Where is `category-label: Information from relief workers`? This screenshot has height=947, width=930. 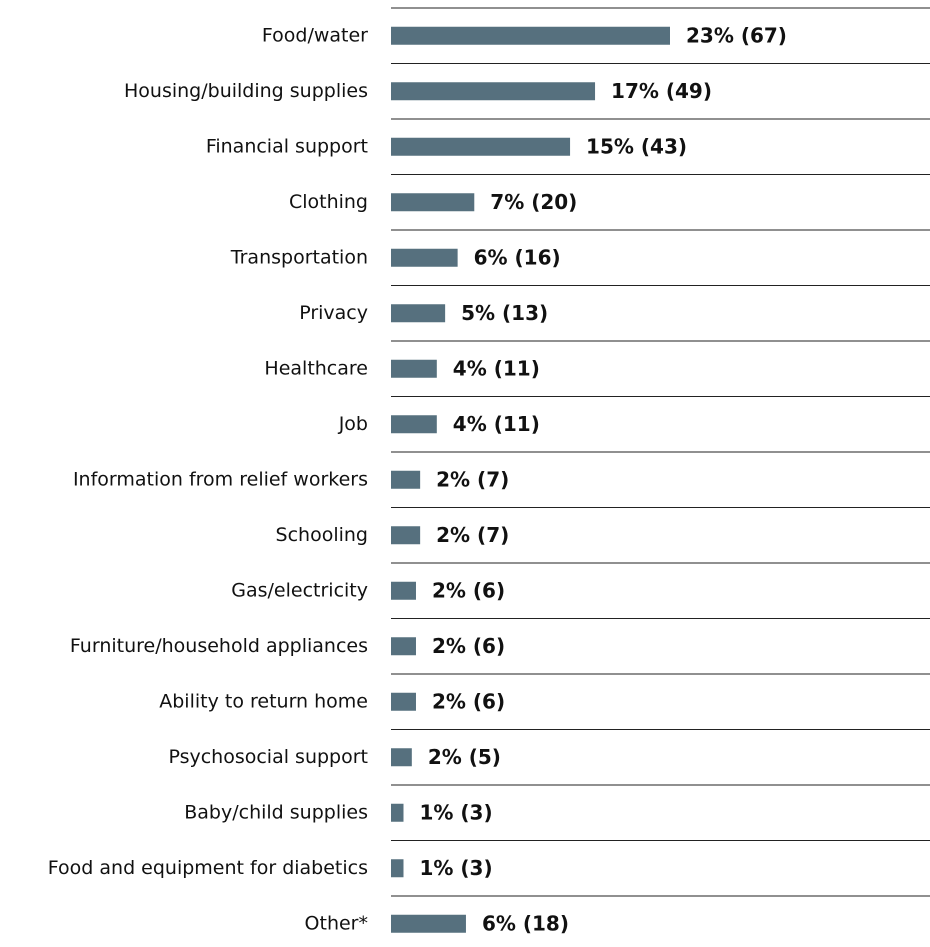 category-label: Information from relief workers is located at coordinates (220, 479).